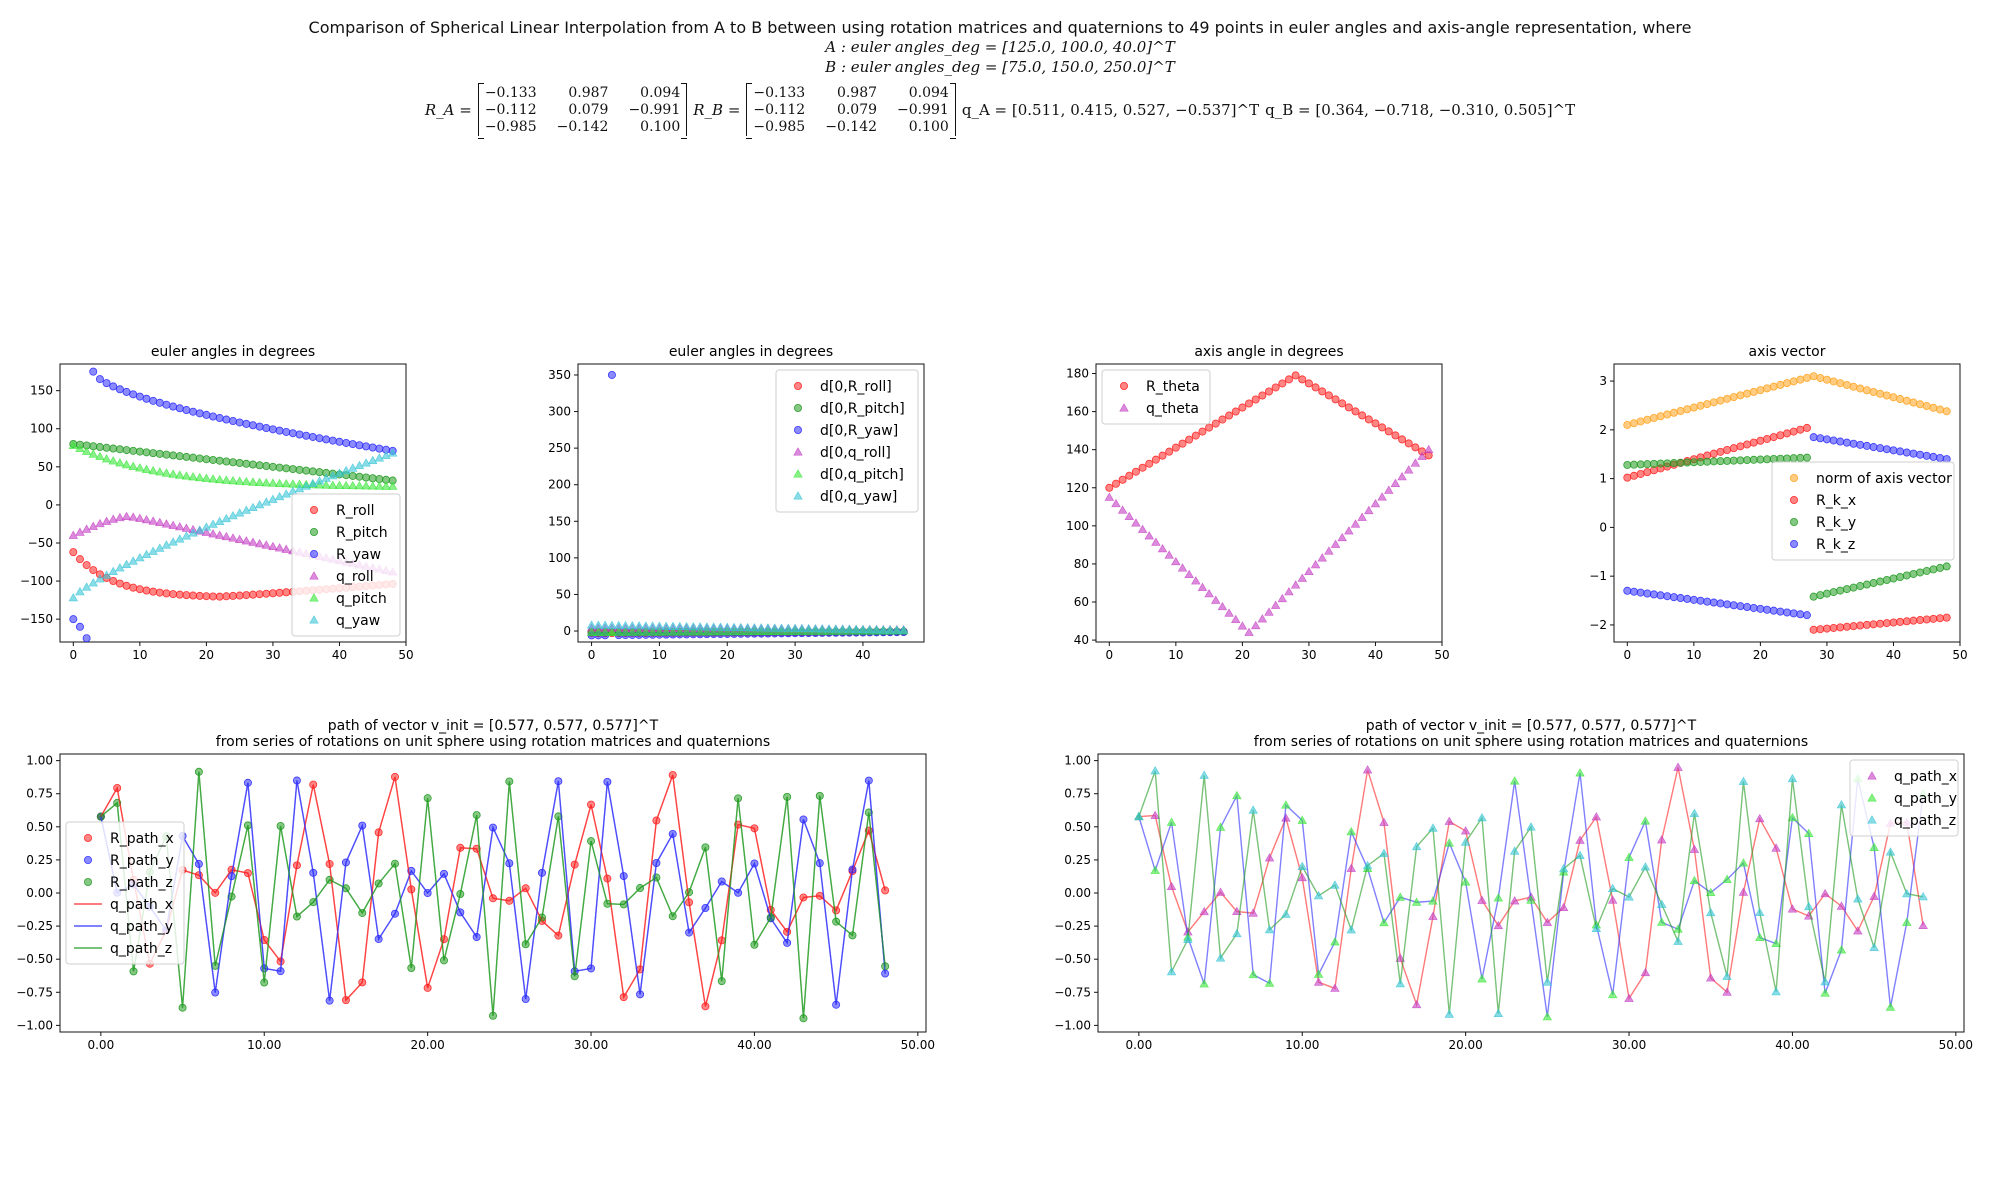 This screenshot has height=1200, width=2000. Describe the element at coordinates (34, 1025) in the screenshot. I see `y-tick-label: −1.00` at that location.